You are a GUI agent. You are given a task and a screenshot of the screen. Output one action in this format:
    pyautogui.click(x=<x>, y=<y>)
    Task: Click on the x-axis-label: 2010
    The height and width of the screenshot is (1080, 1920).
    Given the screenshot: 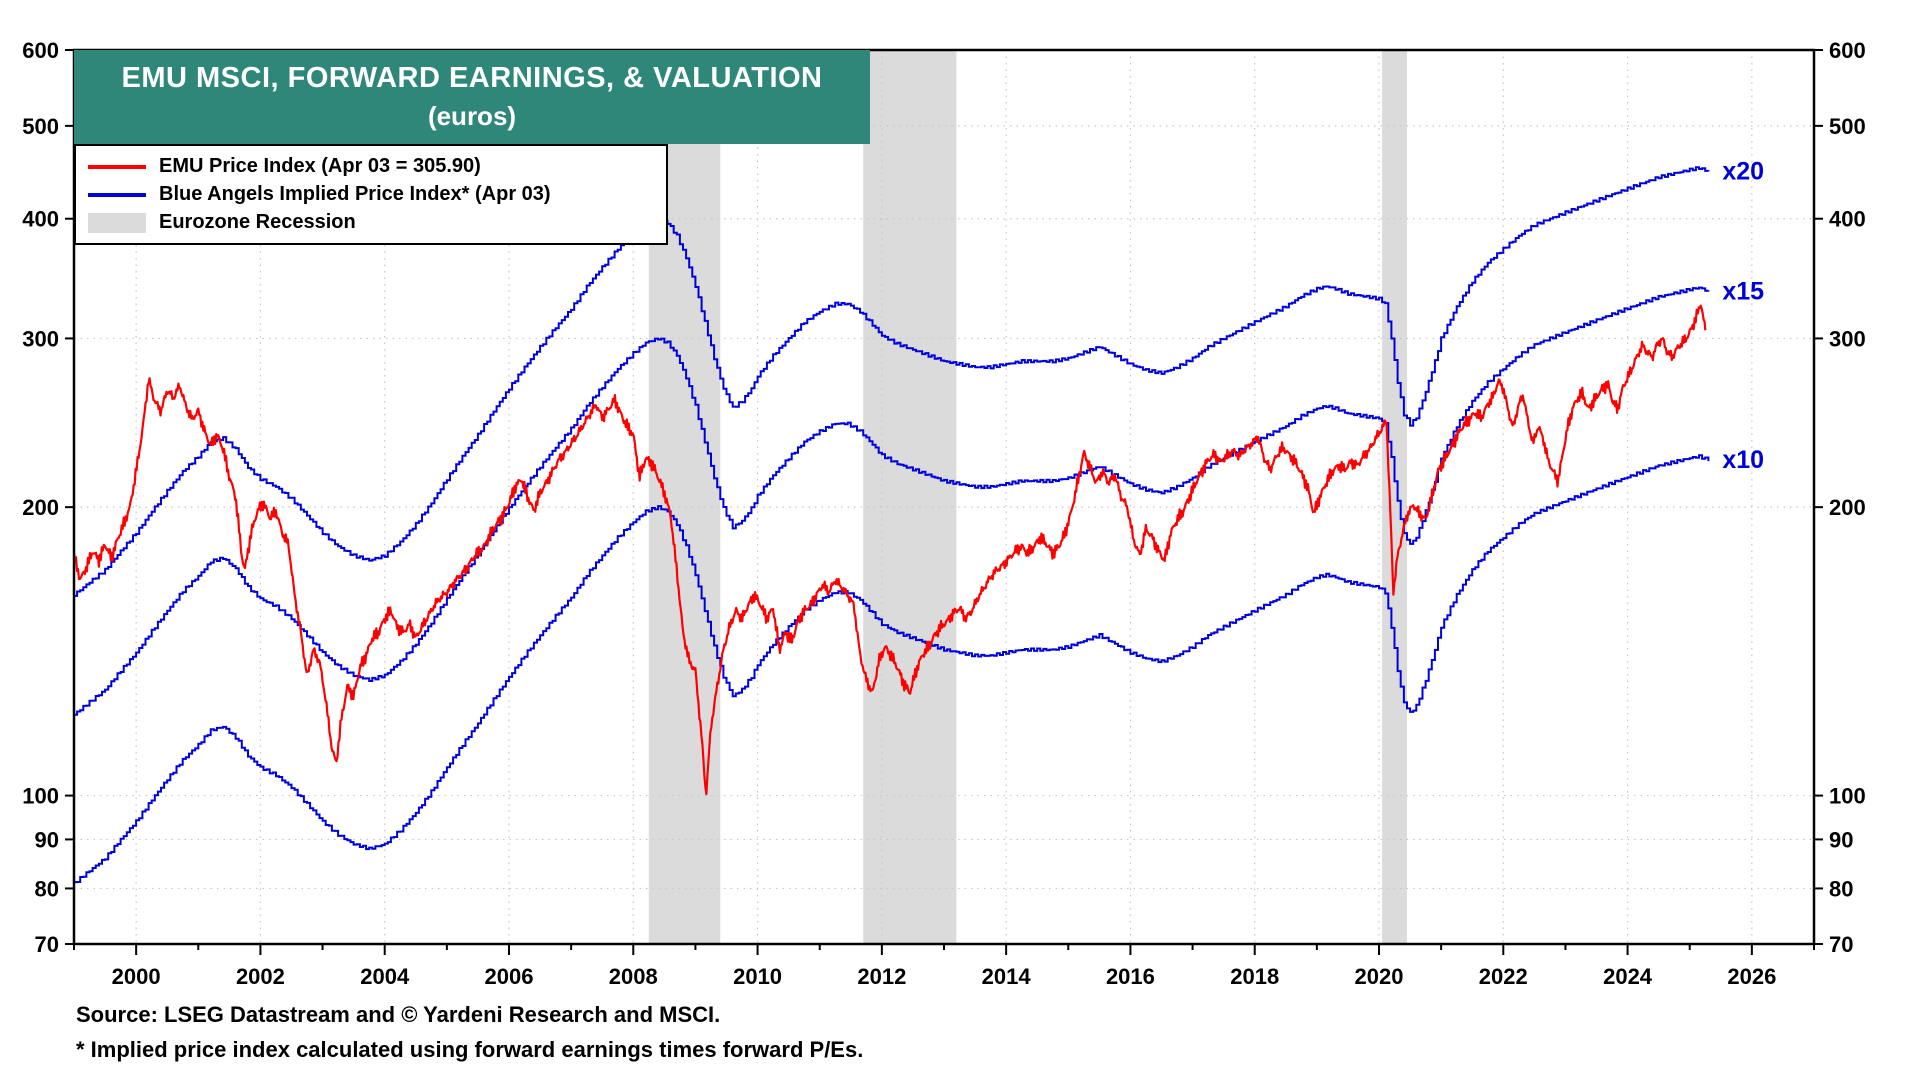 What is the action you would take?
    pyautogui.click(x=757, y=976)
    